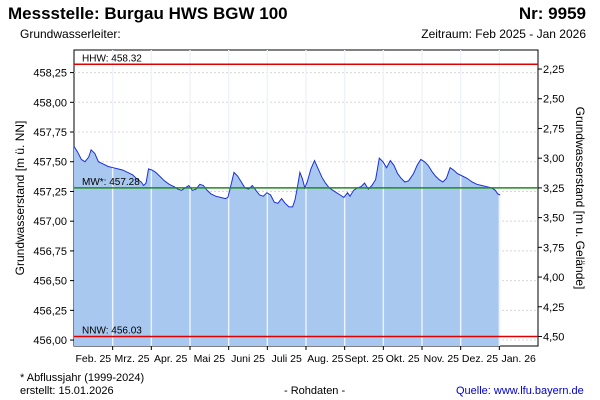  Describe the element at coordinates (551, 203) in the screenshot. I see `y-axis-right: 2,25 2,50 2,75 3,00 3,25 3,50 3,75 4,00 4,25 4,50` at that location.